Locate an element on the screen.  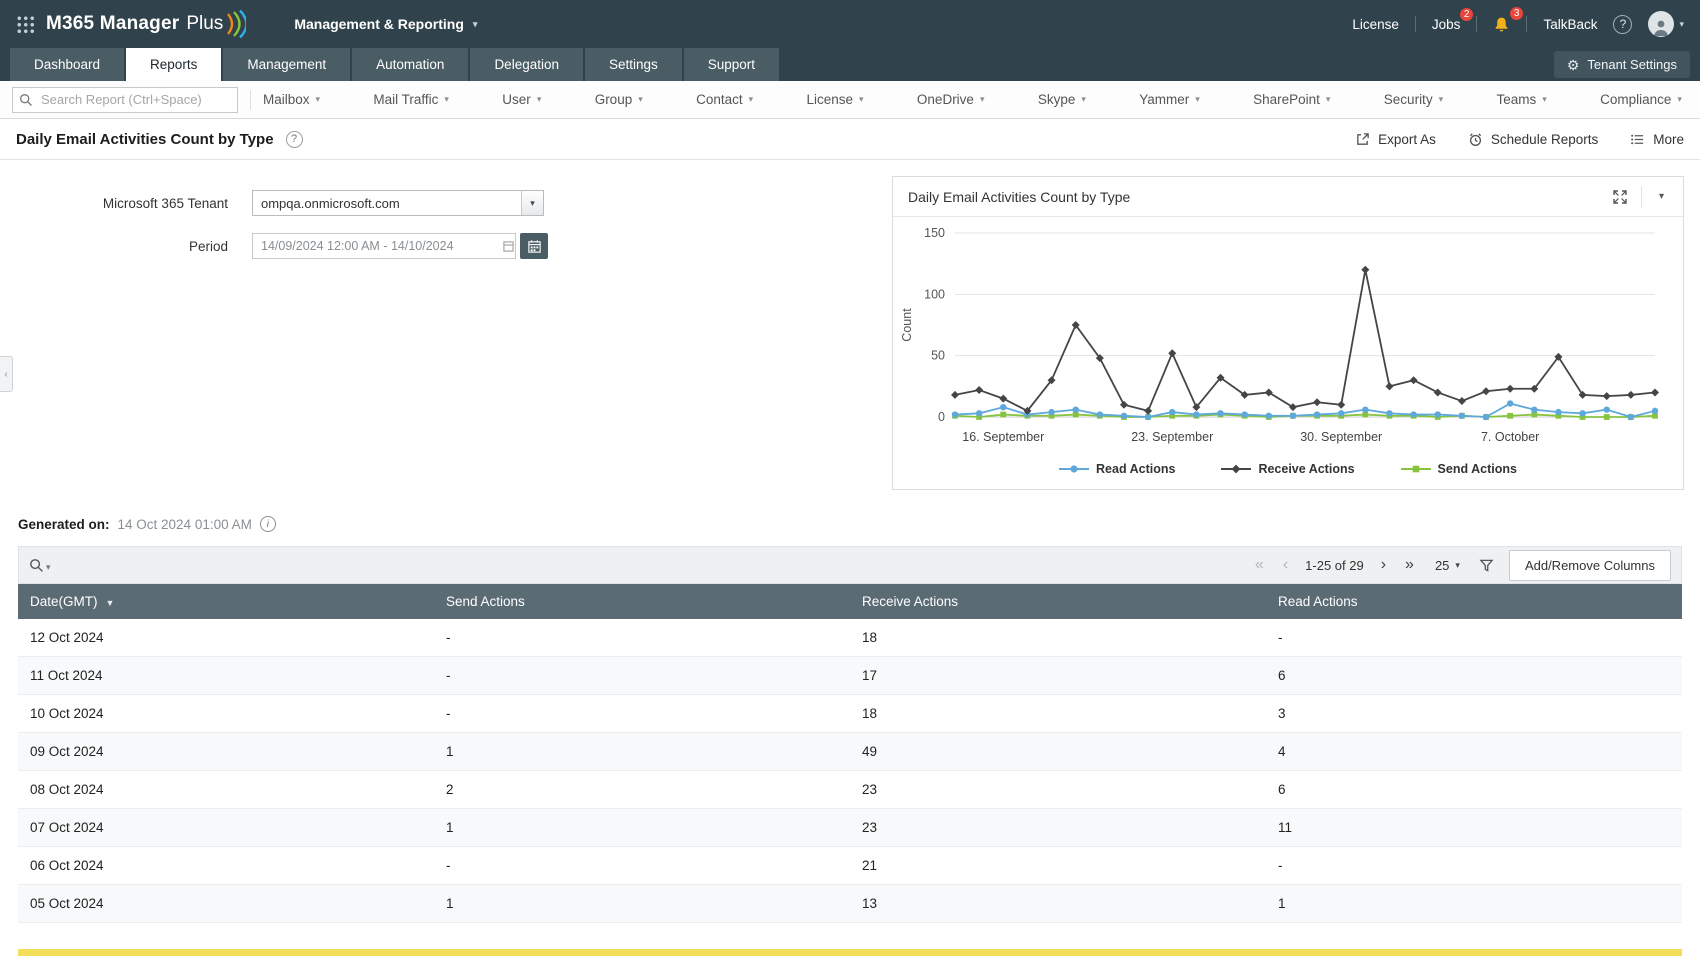
menu-item-security: Security ▾ is located at coordinates (1413, 99).